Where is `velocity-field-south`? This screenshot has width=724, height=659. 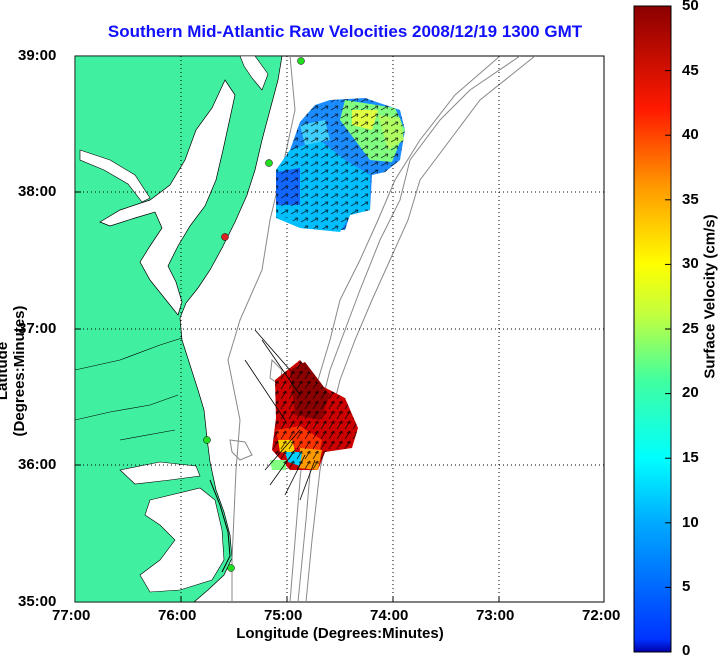
velocity-field-south is located at coordinates (301, 415).